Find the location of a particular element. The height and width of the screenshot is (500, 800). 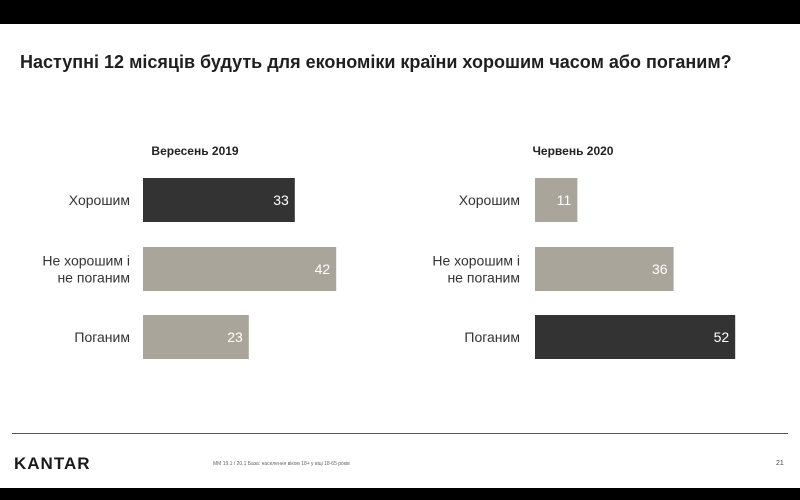

bar-value-label: 52 is located at coordinates (722, 337).